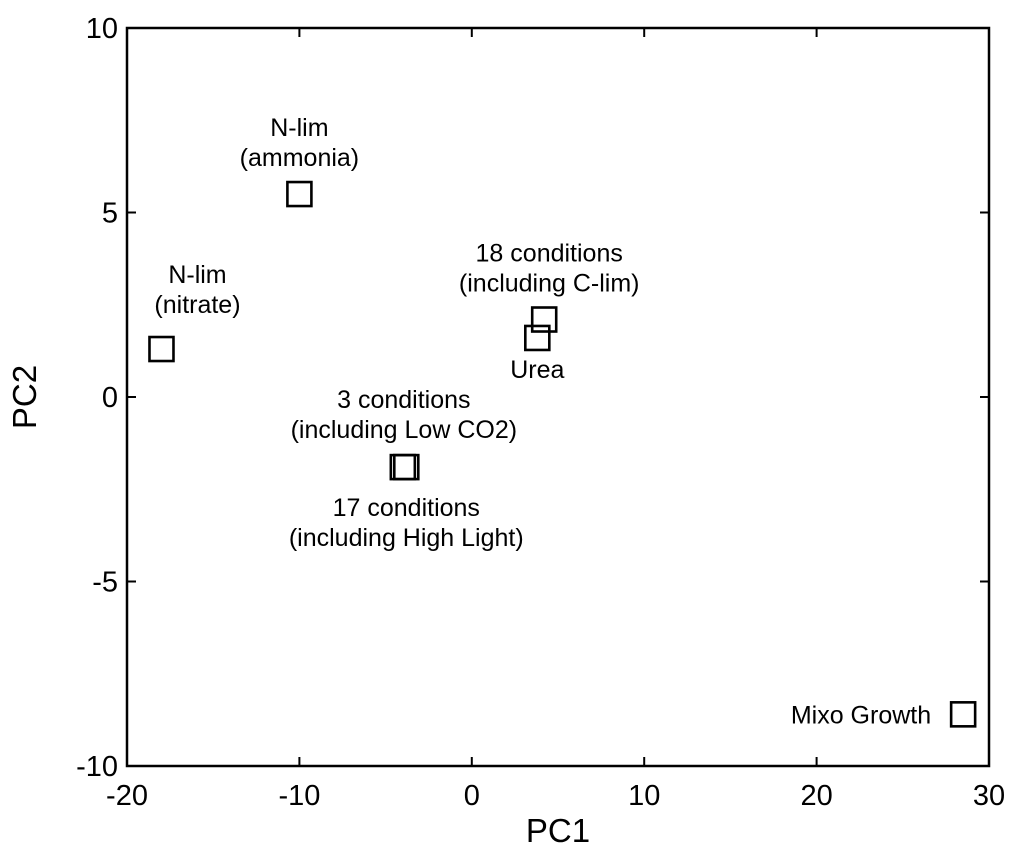  Describe the element at coordinates (110, 398) in the screenshot. I see `y-tick-label: 0` at that location.